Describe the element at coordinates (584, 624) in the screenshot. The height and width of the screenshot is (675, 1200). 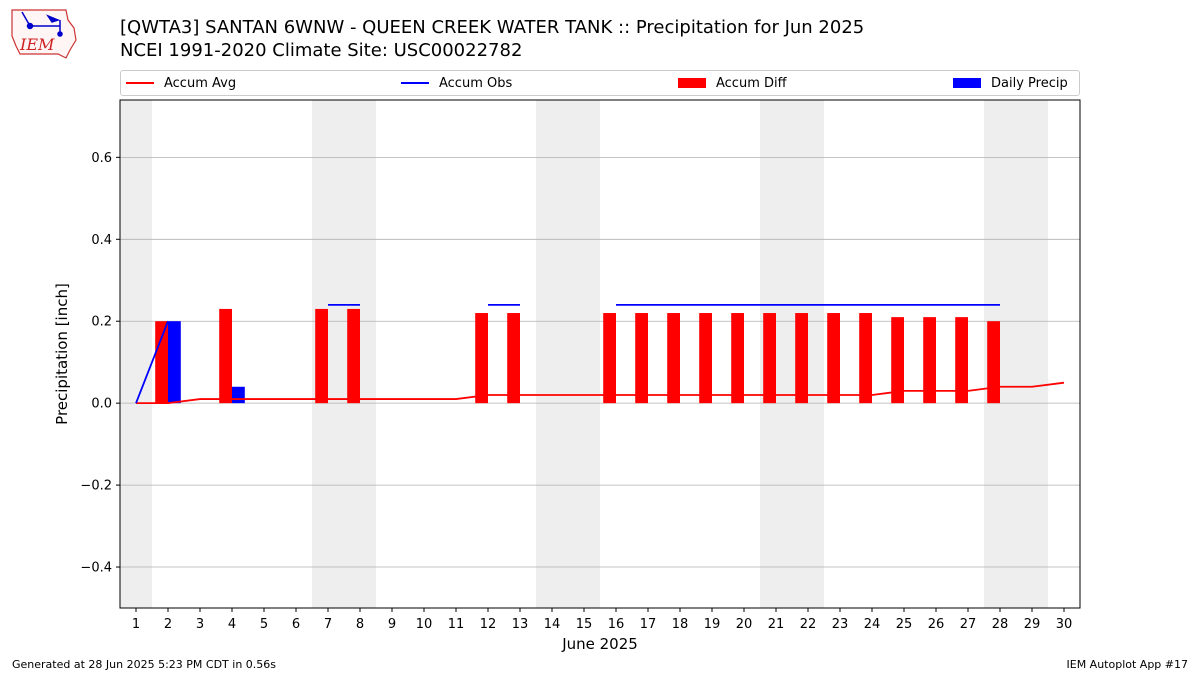
I see `x-tick-label: 15` at that location.